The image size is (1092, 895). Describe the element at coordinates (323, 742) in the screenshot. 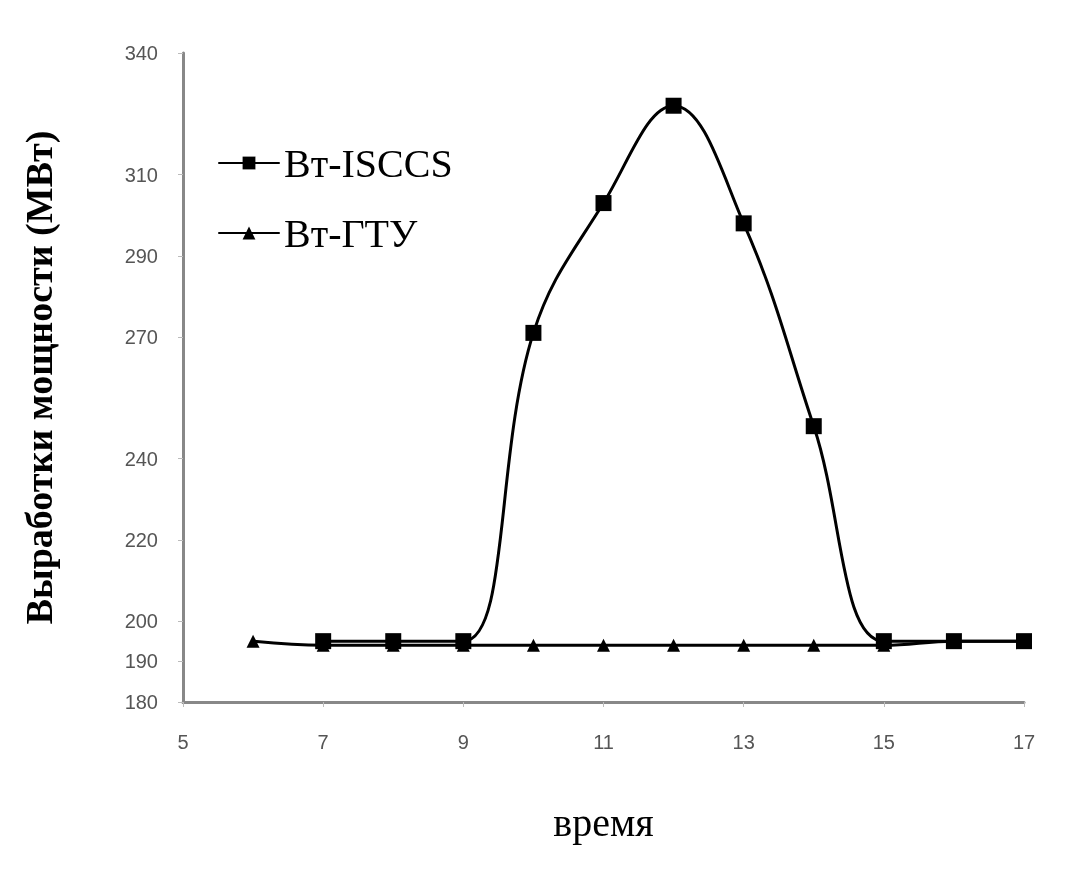

I see `x-tick-label: 7` at that location.